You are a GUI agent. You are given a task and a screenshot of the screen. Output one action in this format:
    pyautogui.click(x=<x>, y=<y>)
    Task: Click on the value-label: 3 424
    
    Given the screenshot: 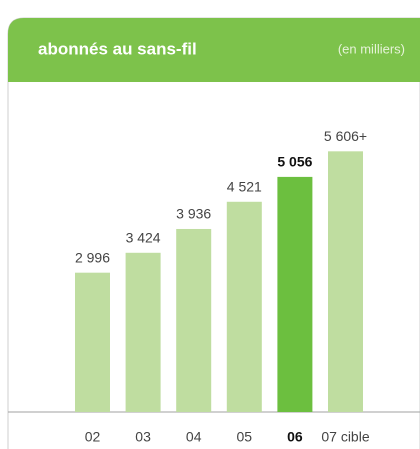 What is the action you would take?
    pyautogui.click(x=143, y=237)
    